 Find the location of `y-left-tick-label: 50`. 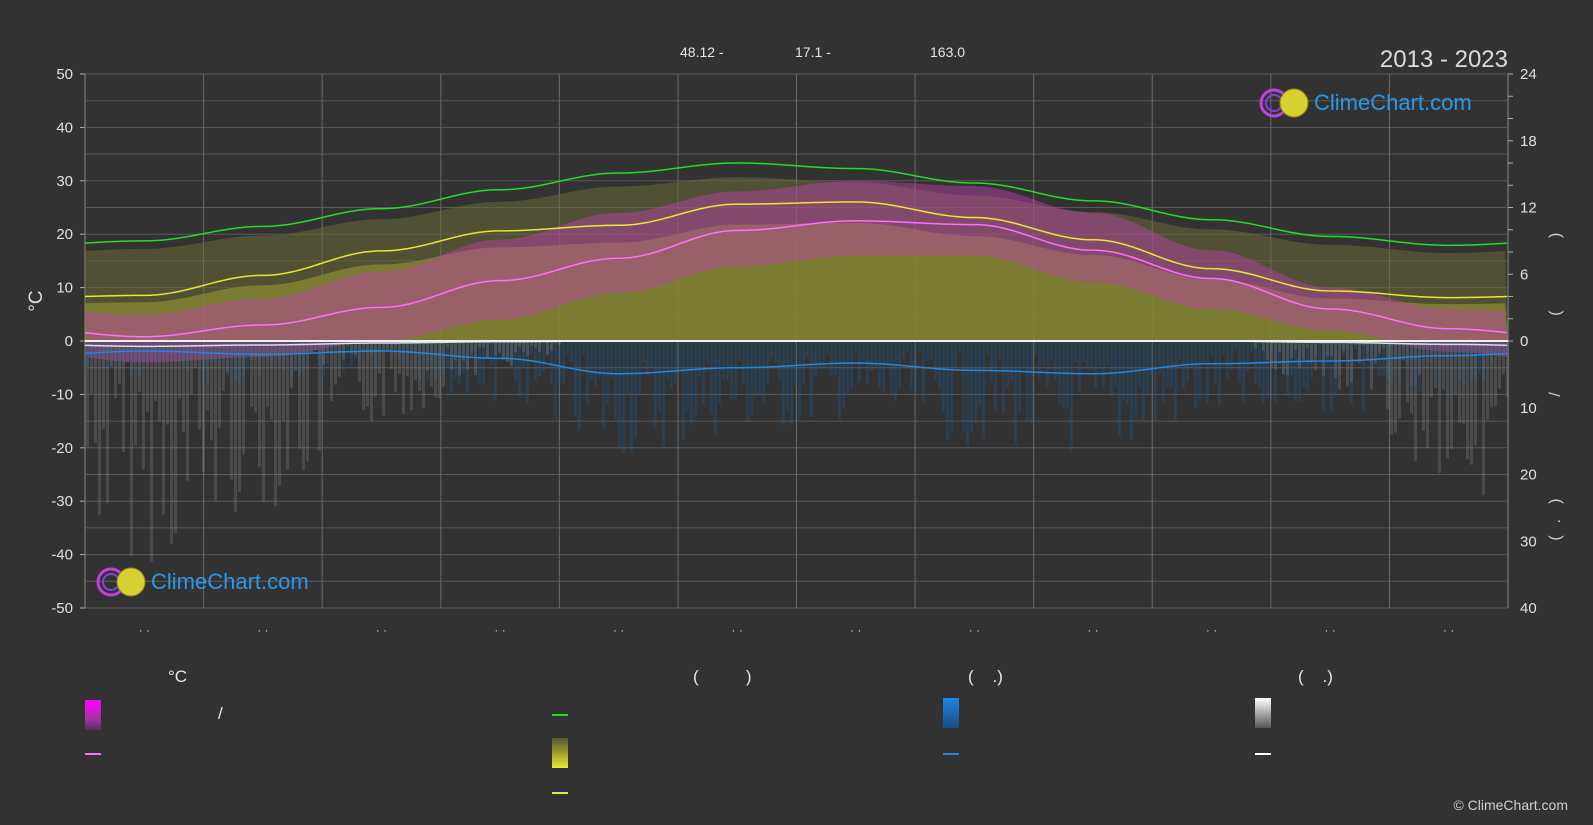

y-left-tick-label: 50 is located at coordinates (64, 74).